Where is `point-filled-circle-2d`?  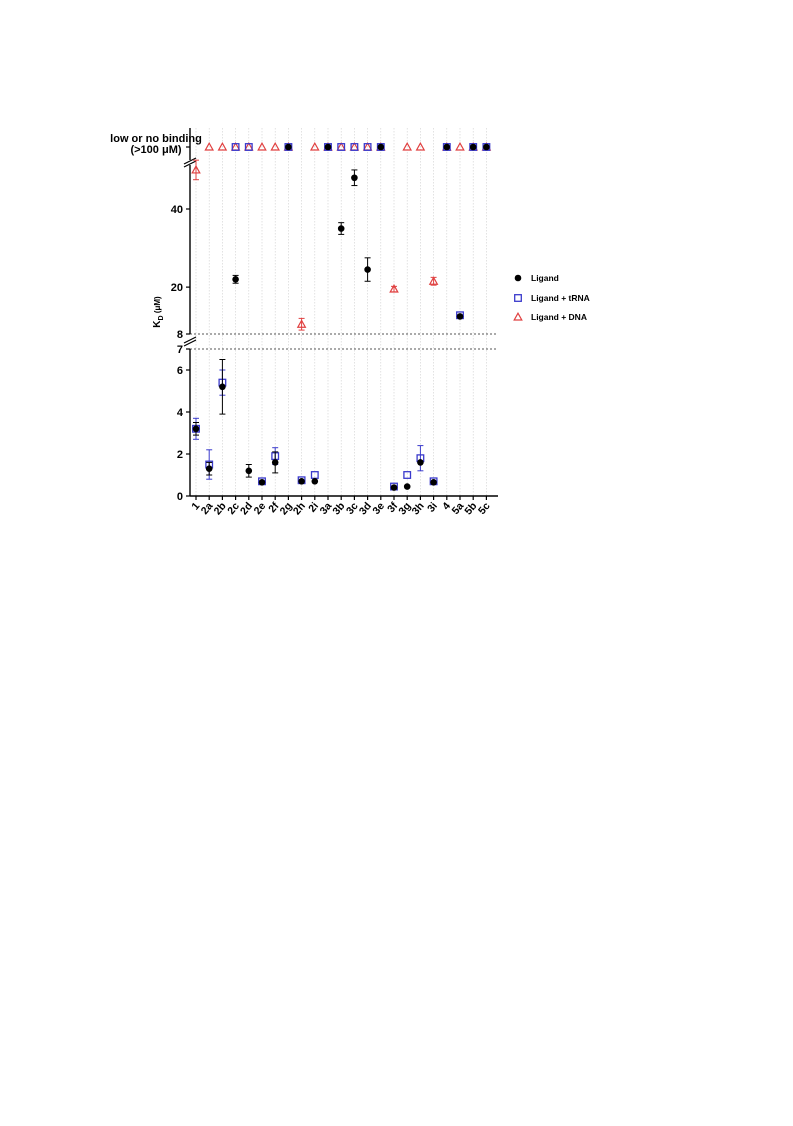
point-filled-circle-2d is located at coordinates (249, 471).